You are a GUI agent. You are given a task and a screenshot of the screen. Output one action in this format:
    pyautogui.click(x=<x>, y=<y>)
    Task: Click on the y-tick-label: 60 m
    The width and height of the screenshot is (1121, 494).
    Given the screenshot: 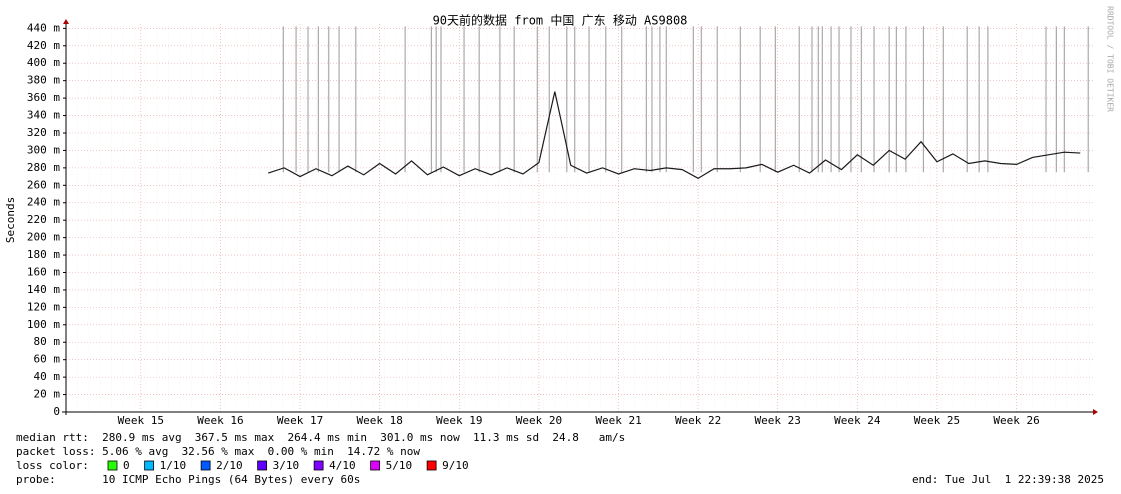 What is the action you would take?
    pyautogui.click(x=47, y=359)
    